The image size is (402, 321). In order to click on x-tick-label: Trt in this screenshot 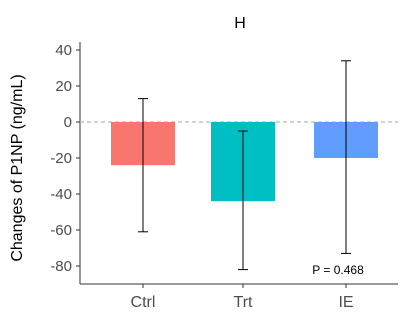, I will do `click(244, 302)`.